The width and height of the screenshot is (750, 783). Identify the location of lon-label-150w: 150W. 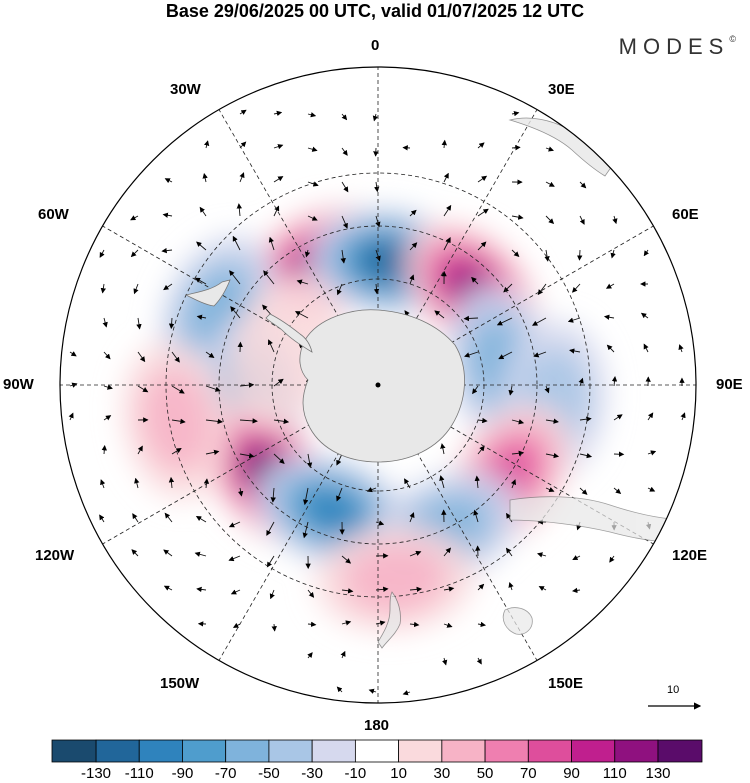
(180, 683).